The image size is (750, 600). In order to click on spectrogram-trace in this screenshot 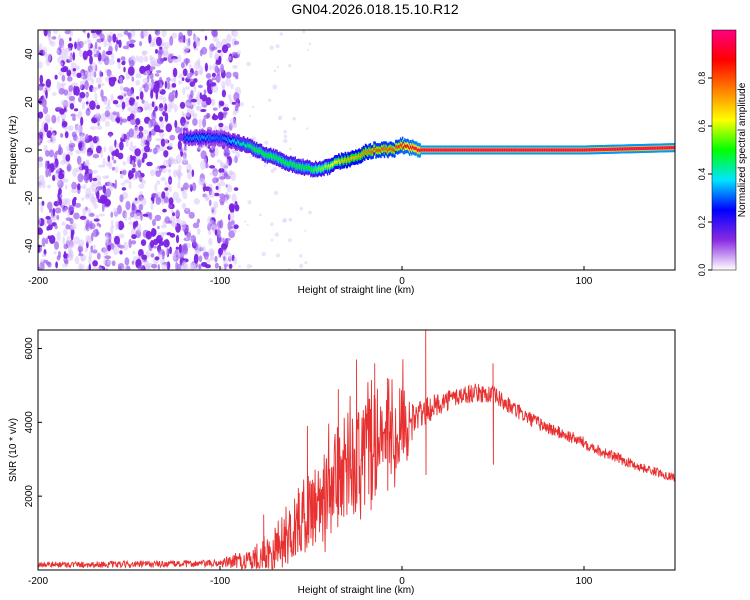, I will do `click(429, 153)`.